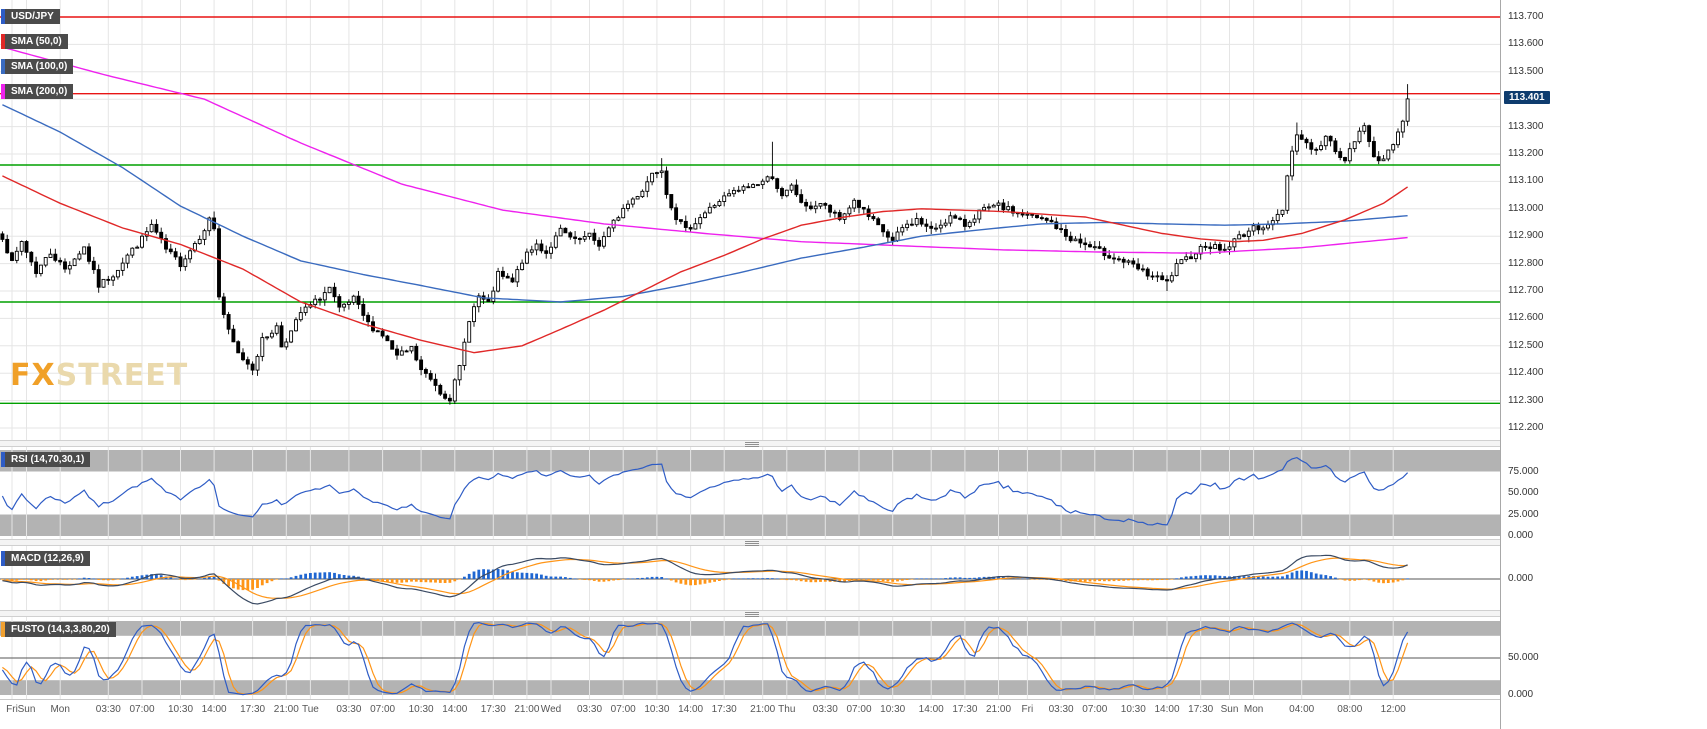 The height and width of the screenshot is (729, 1707). Describe the element at coordinates (1526, 318) in the screenshot. I see `axis-tick: 112.600` at that location.